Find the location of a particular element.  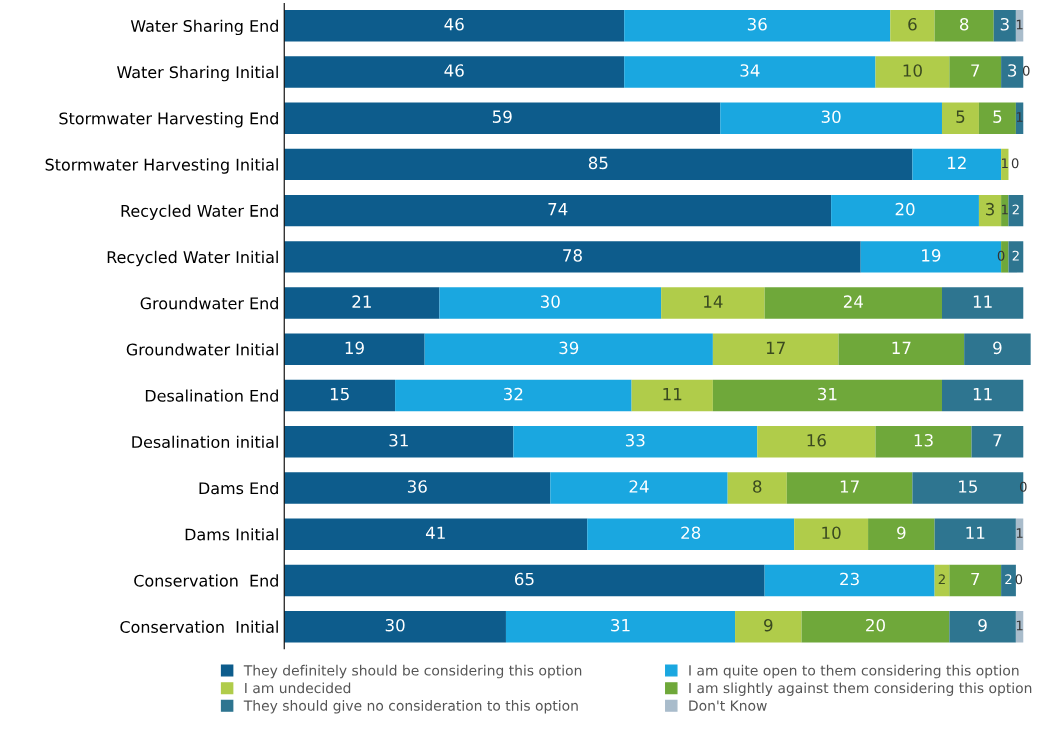

y-tick-label: Groundwater Initial is located at coordinates (202, 349).